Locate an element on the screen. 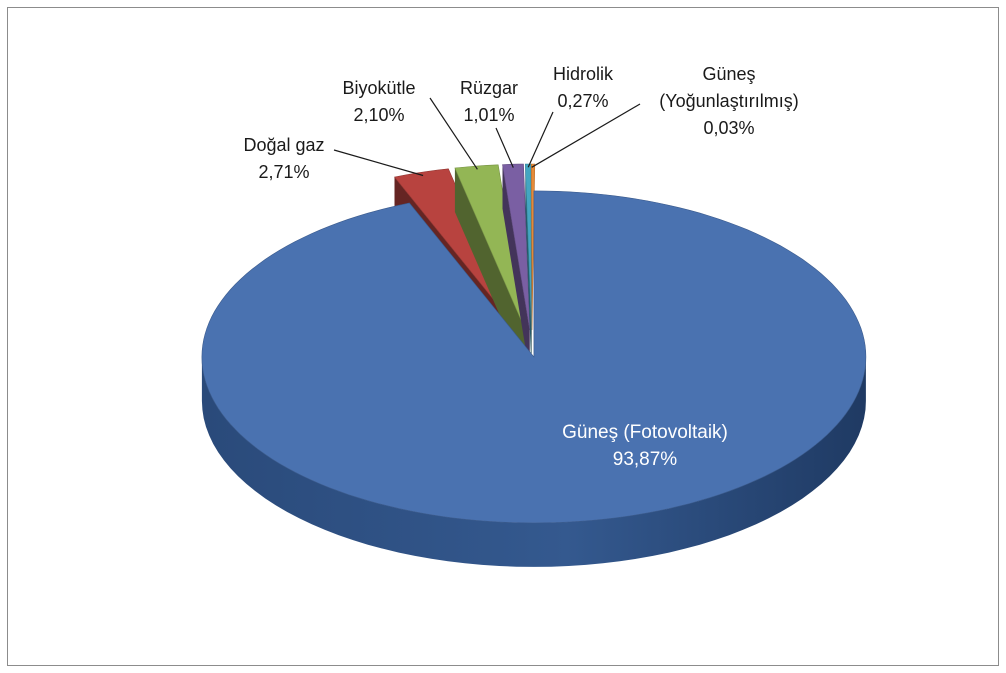  slice-top-dogal-gaz is located at coordinates (456, 250).